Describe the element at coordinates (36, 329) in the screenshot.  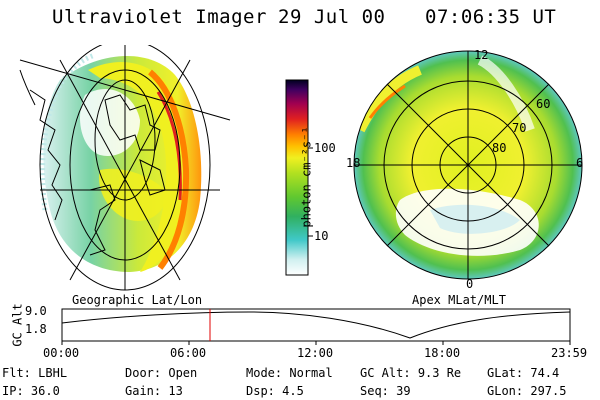
I see `alt-ytick-low: 1.8` at that location.